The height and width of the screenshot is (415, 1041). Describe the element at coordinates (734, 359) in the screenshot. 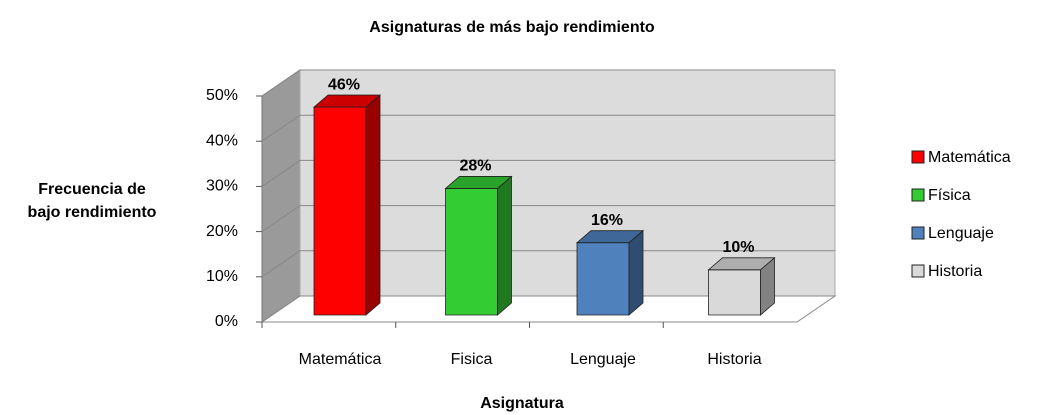

I see `x-tick-label: Historia` at that location.